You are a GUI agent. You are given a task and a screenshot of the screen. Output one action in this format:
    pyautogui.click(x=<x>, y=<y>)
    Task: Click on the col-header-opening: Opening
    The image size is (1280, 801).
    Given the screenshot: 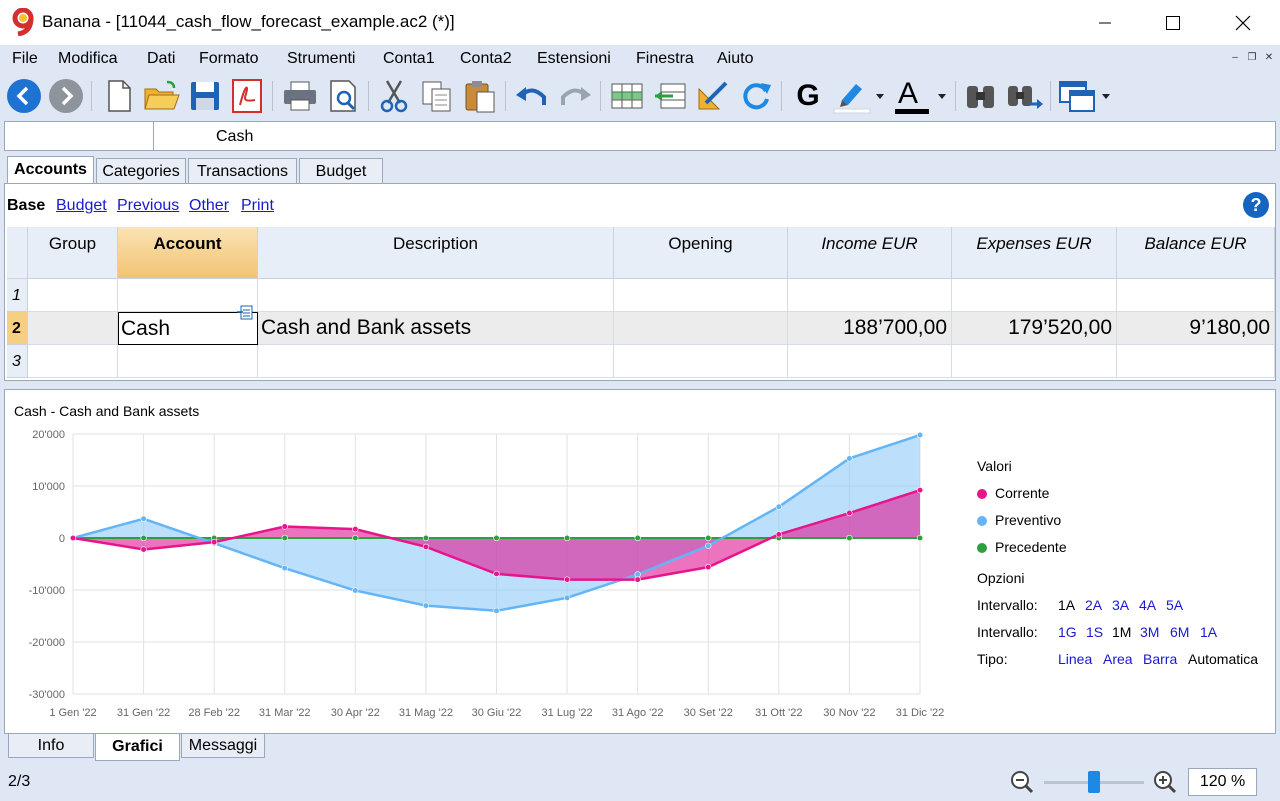 What is the action you would take?
    pyautogui.click(x=701, y=253)
    